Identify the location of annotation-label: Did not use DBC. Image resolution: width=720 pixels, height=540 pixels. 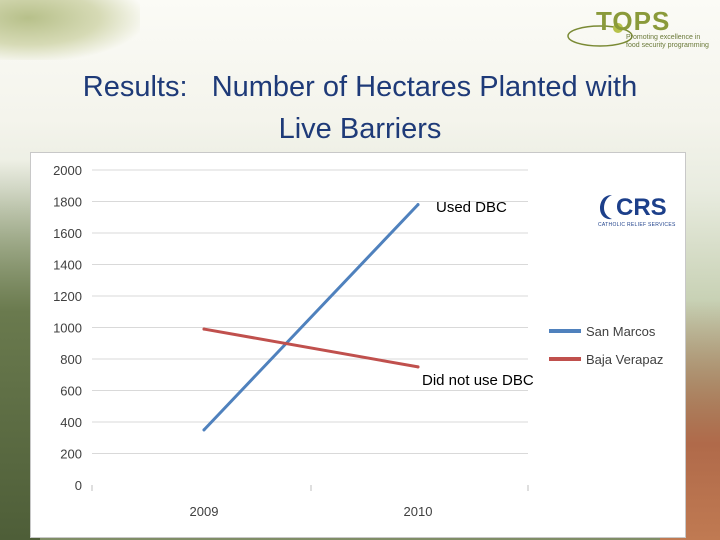
(478, 380).